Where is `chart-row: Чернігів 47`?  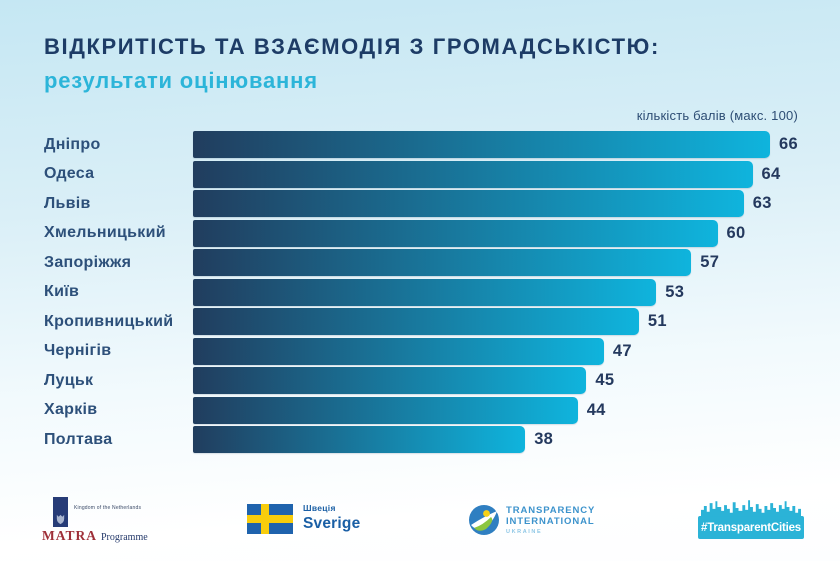
chart-row: Чернігів 47 is located at coordinates (429, 352).